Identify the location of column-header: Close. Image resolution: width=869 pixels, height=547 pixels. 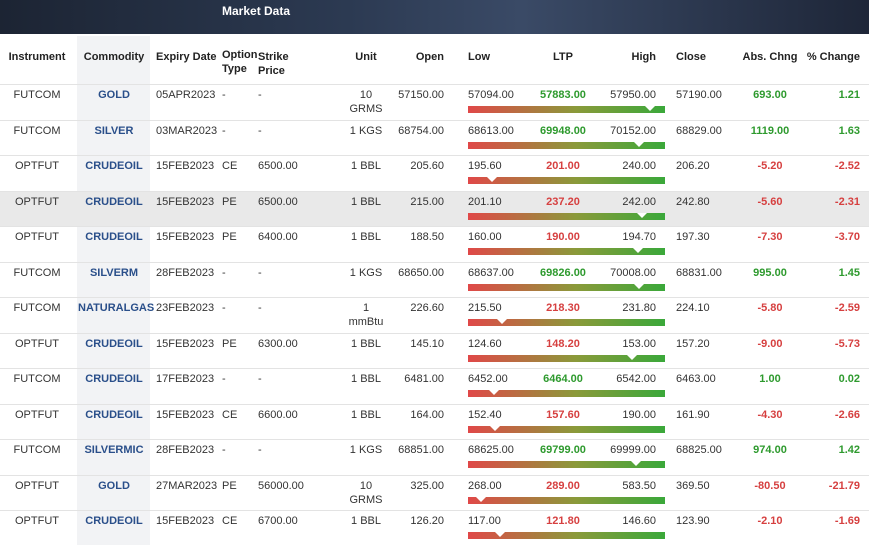
(691, 57).